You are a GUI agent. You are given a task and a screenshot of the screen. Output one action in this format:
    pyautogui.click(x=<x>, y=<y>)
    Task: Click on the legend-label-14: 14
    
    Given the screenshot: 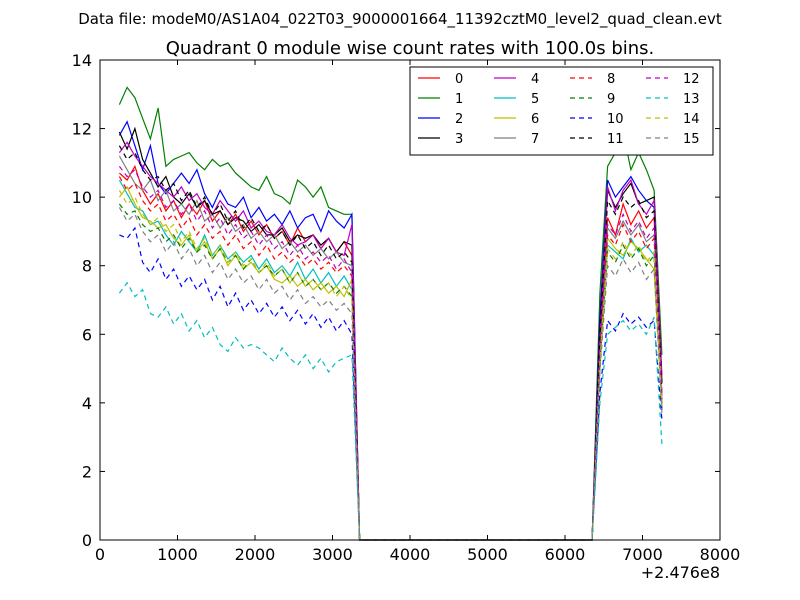 What is the action you would take?
    pyautogui.click(x=691, y=119)
    